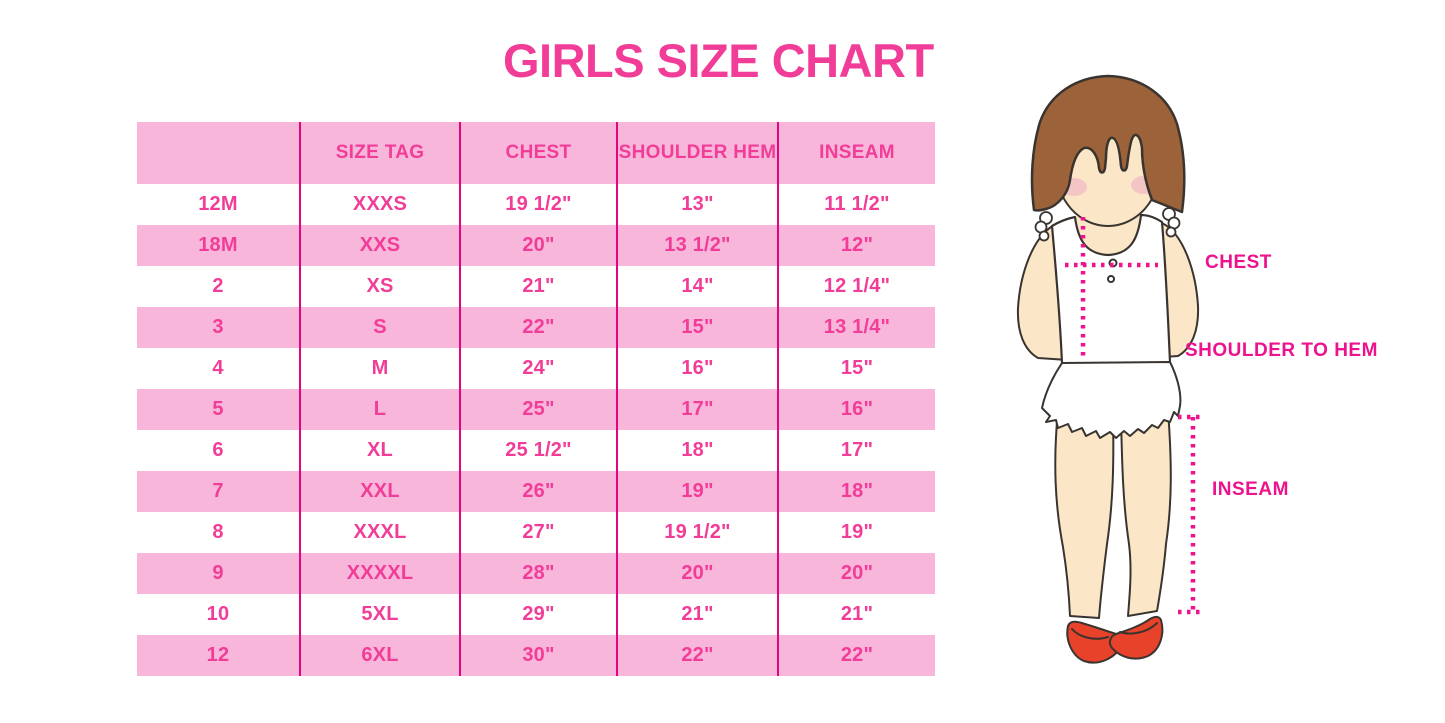  I want to click on table-cell: 27", so click(537, 532).